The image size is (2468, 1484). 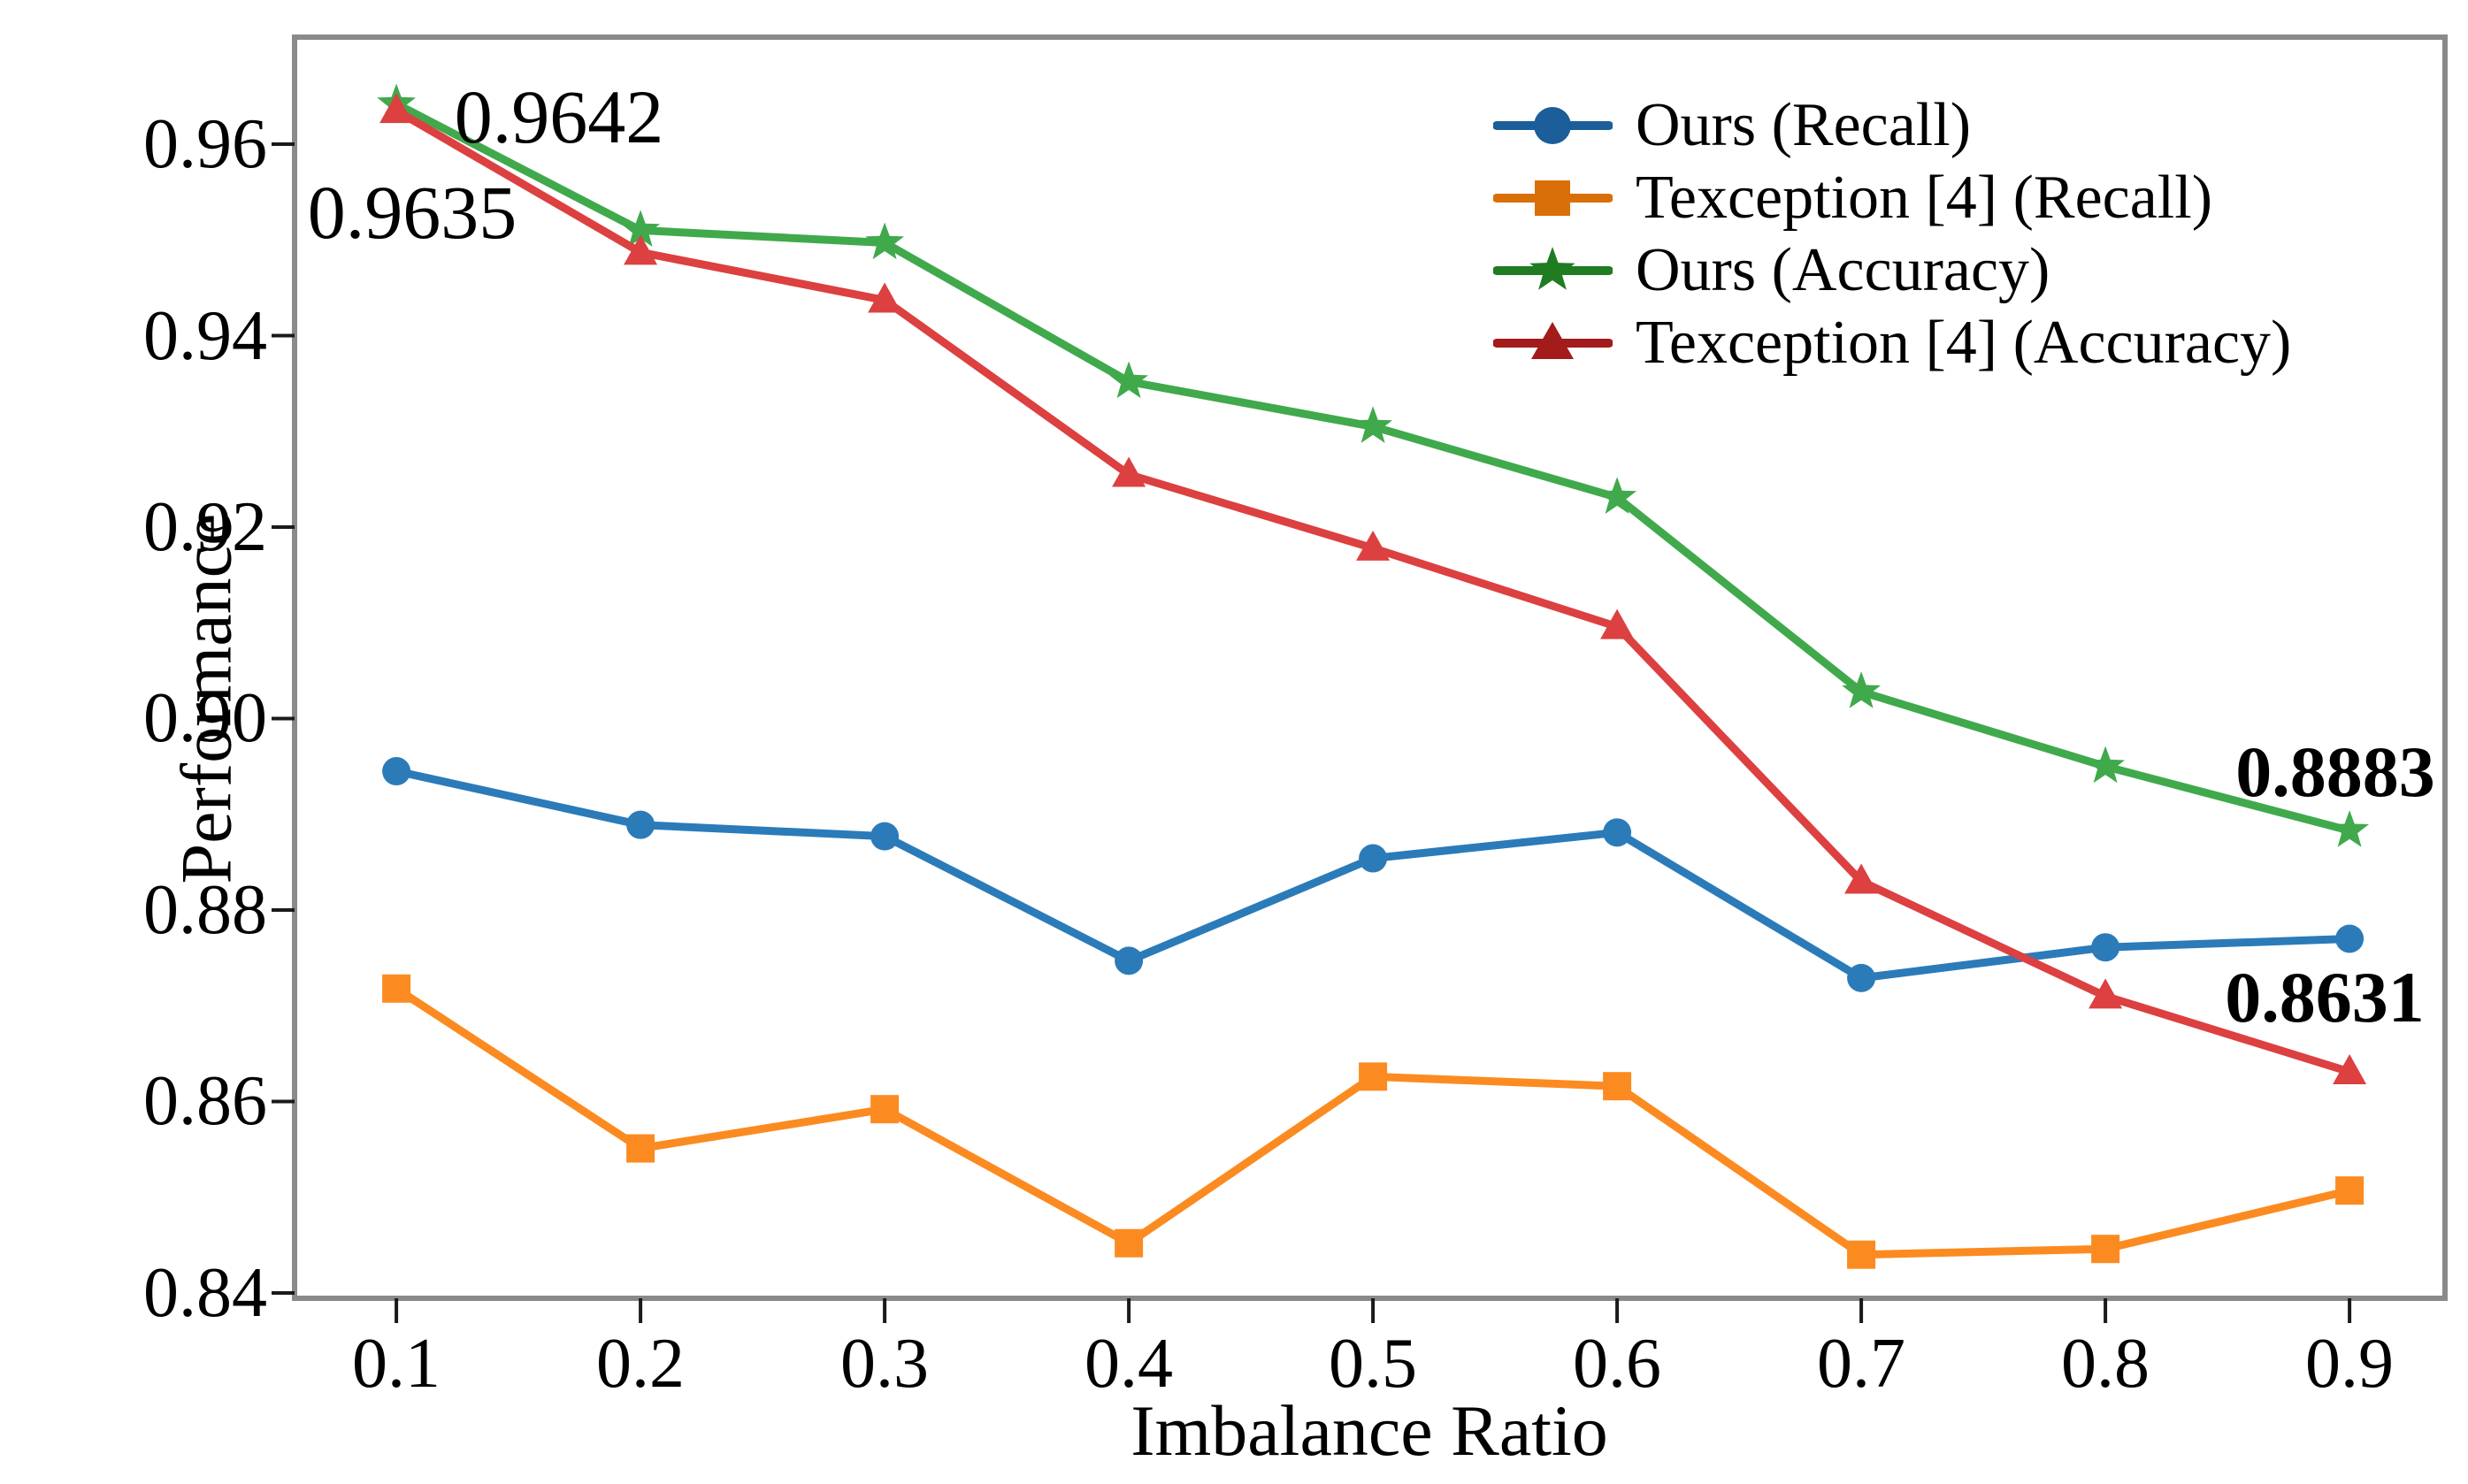 I want to click on x-axis-title: Imbalance Ratio, so click(x=1369, y=1430).